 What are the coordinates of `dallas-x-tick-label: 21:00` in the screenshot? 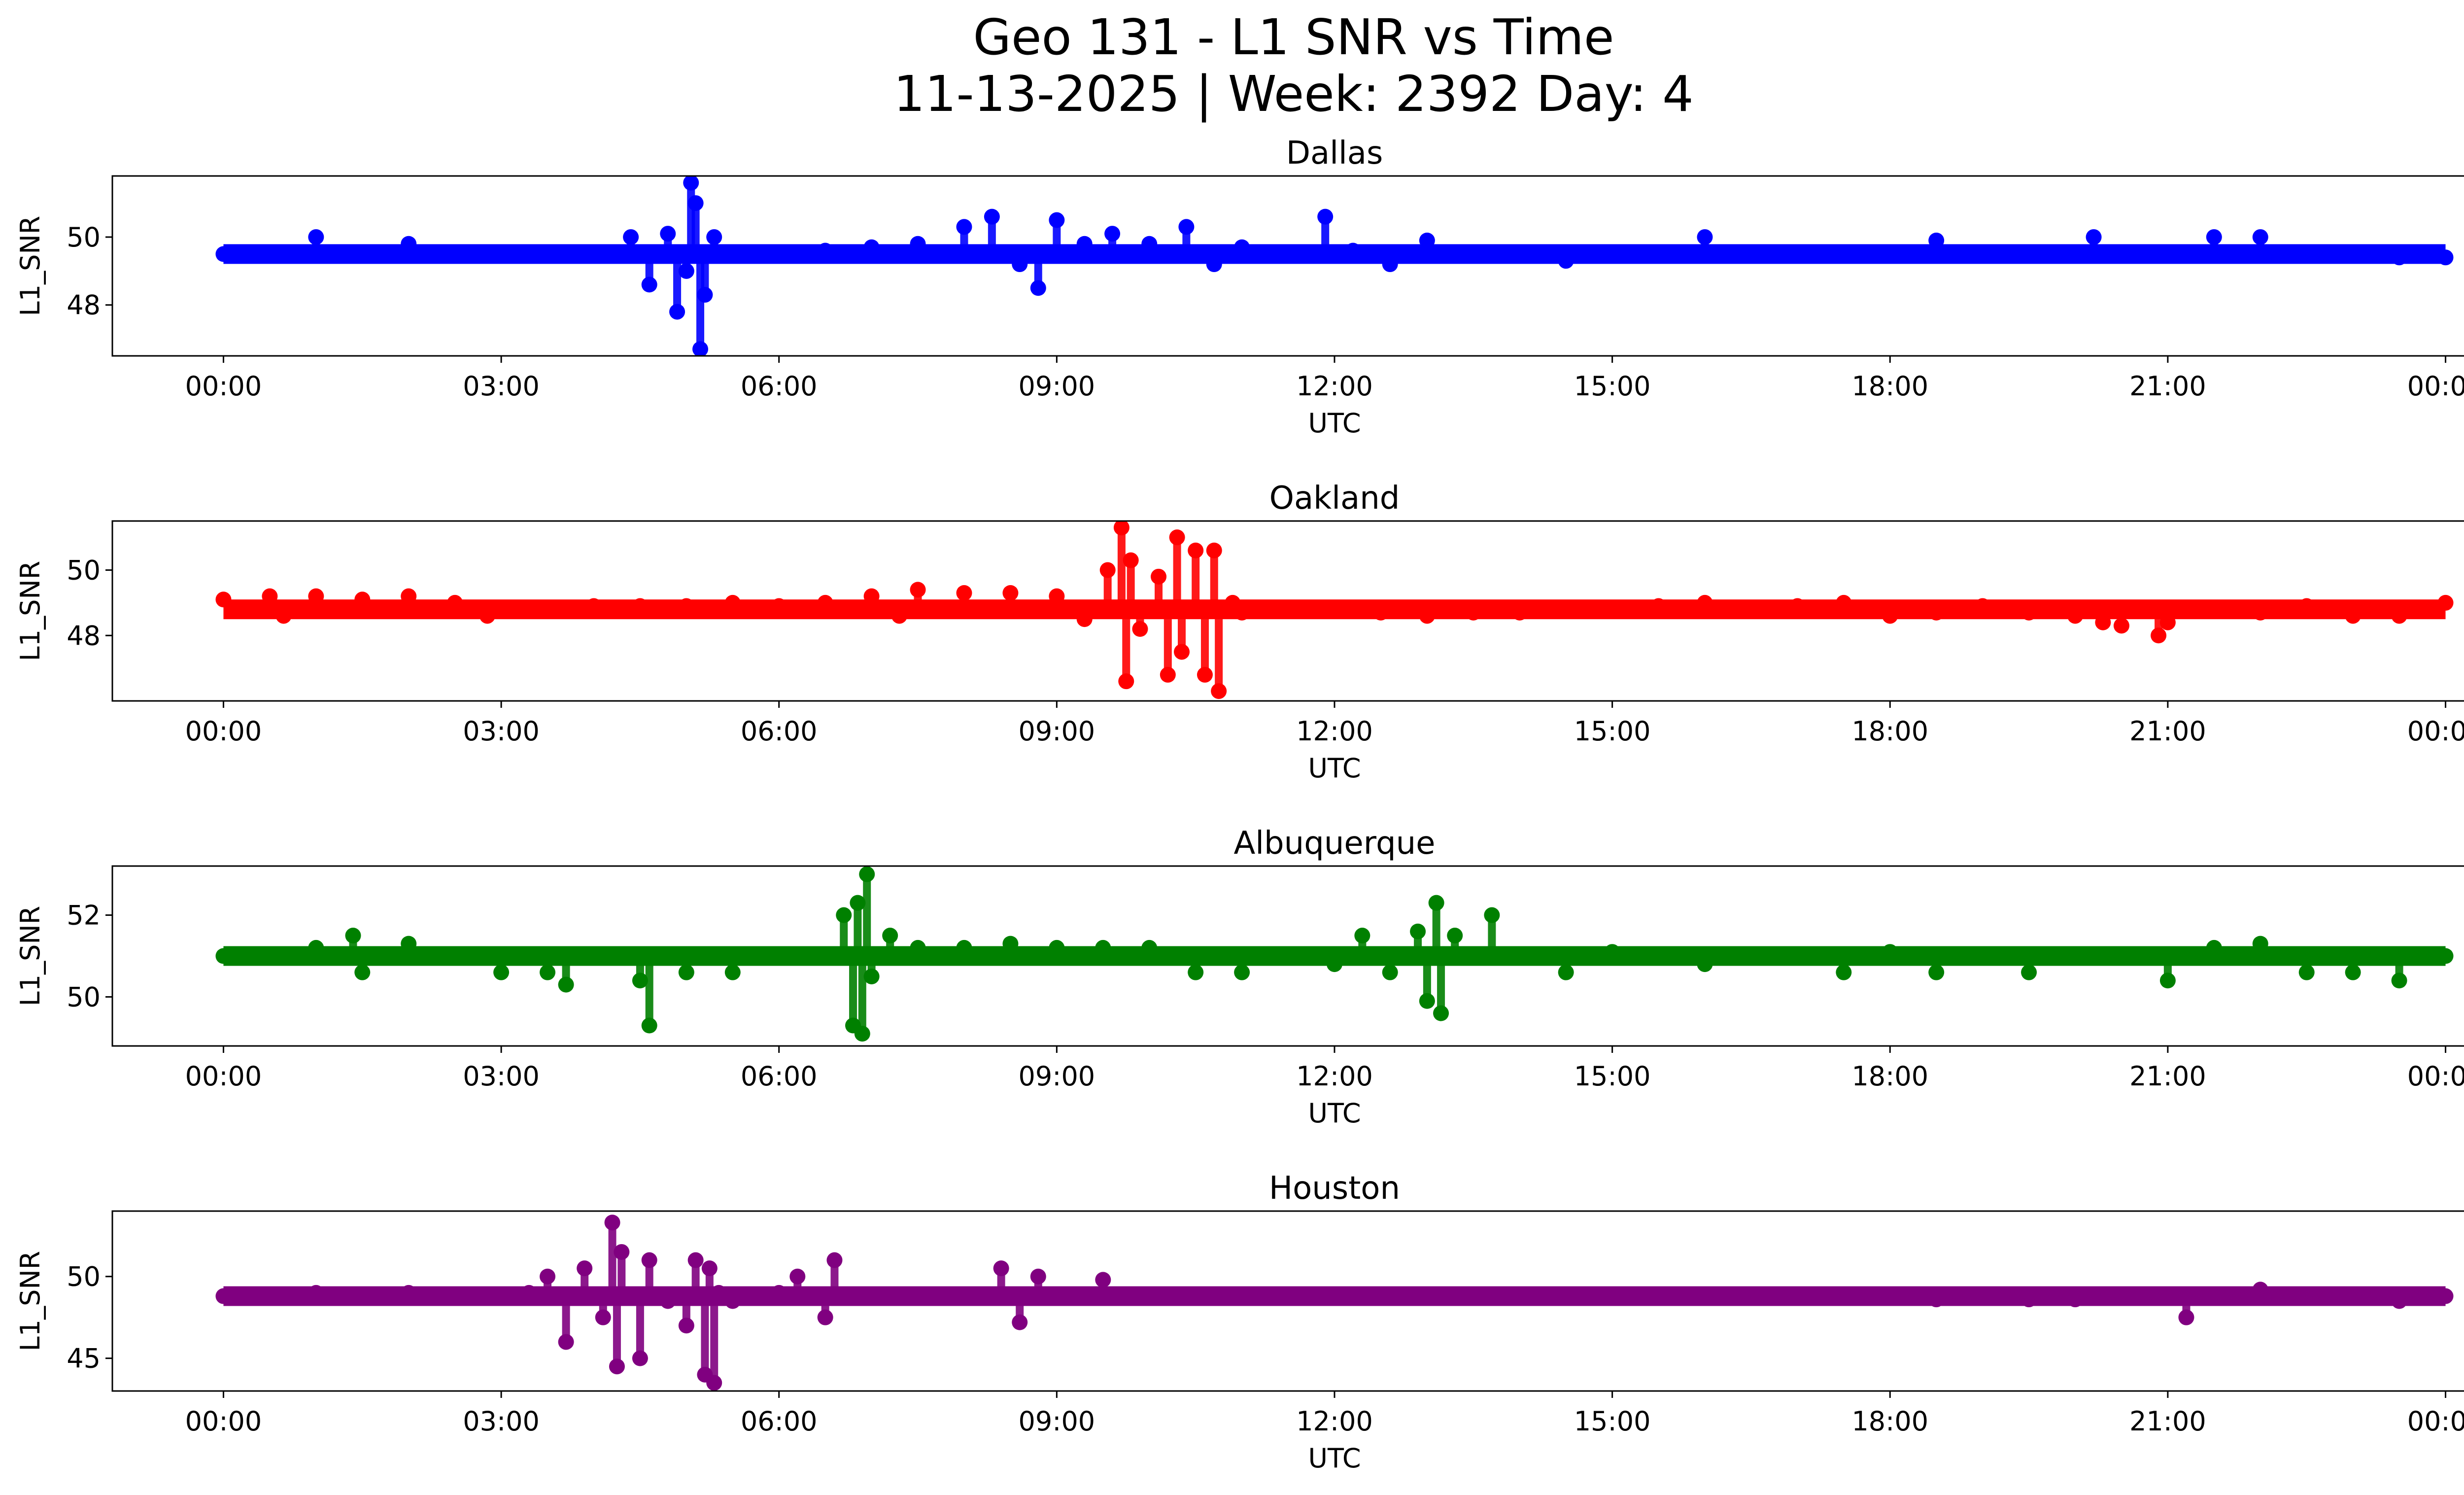 It's located at (2167, 386).